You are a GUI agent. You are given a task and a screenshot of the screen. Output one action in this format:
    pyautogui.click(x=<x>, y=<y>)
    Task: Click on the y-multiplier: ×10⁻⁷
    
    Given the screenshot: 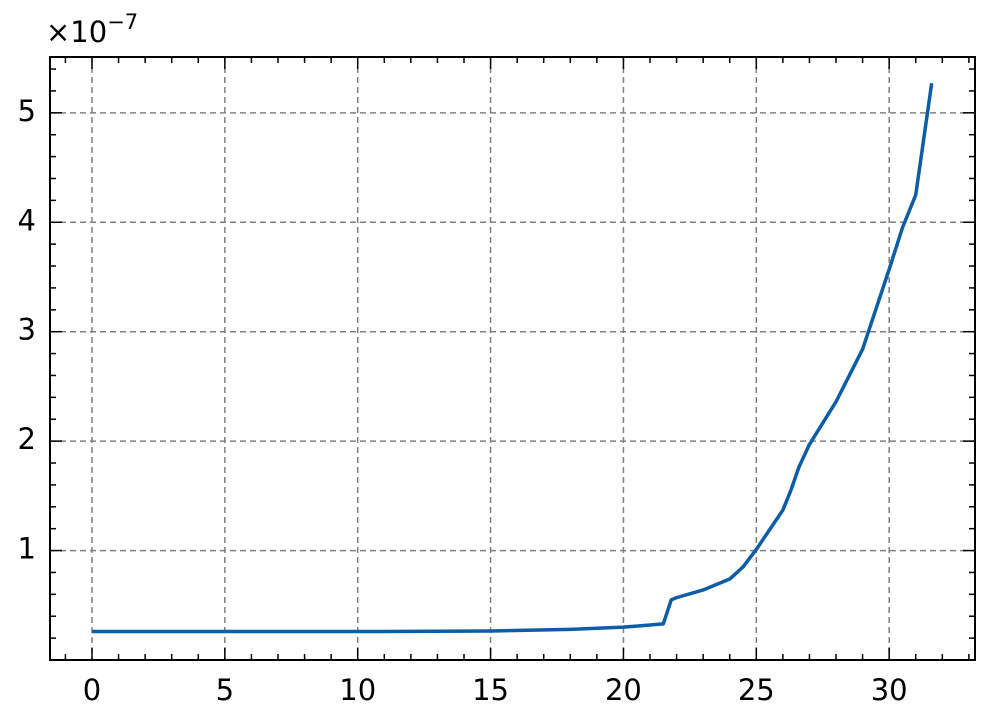 What is the action you would take?
    pyautogui.click(x=92, y=29)
    